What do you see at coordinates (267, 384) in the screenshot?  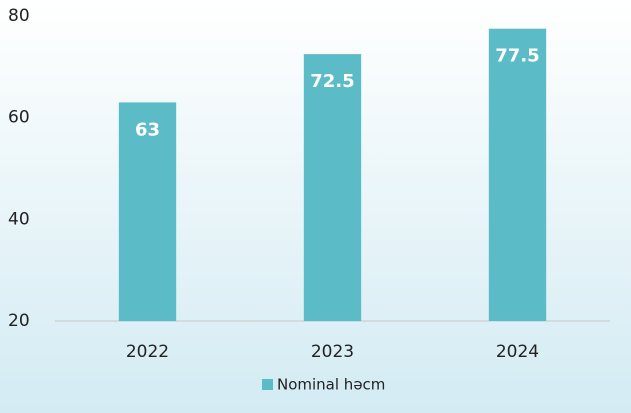 I see `legend-swatch` at bounding box center [267, 384].